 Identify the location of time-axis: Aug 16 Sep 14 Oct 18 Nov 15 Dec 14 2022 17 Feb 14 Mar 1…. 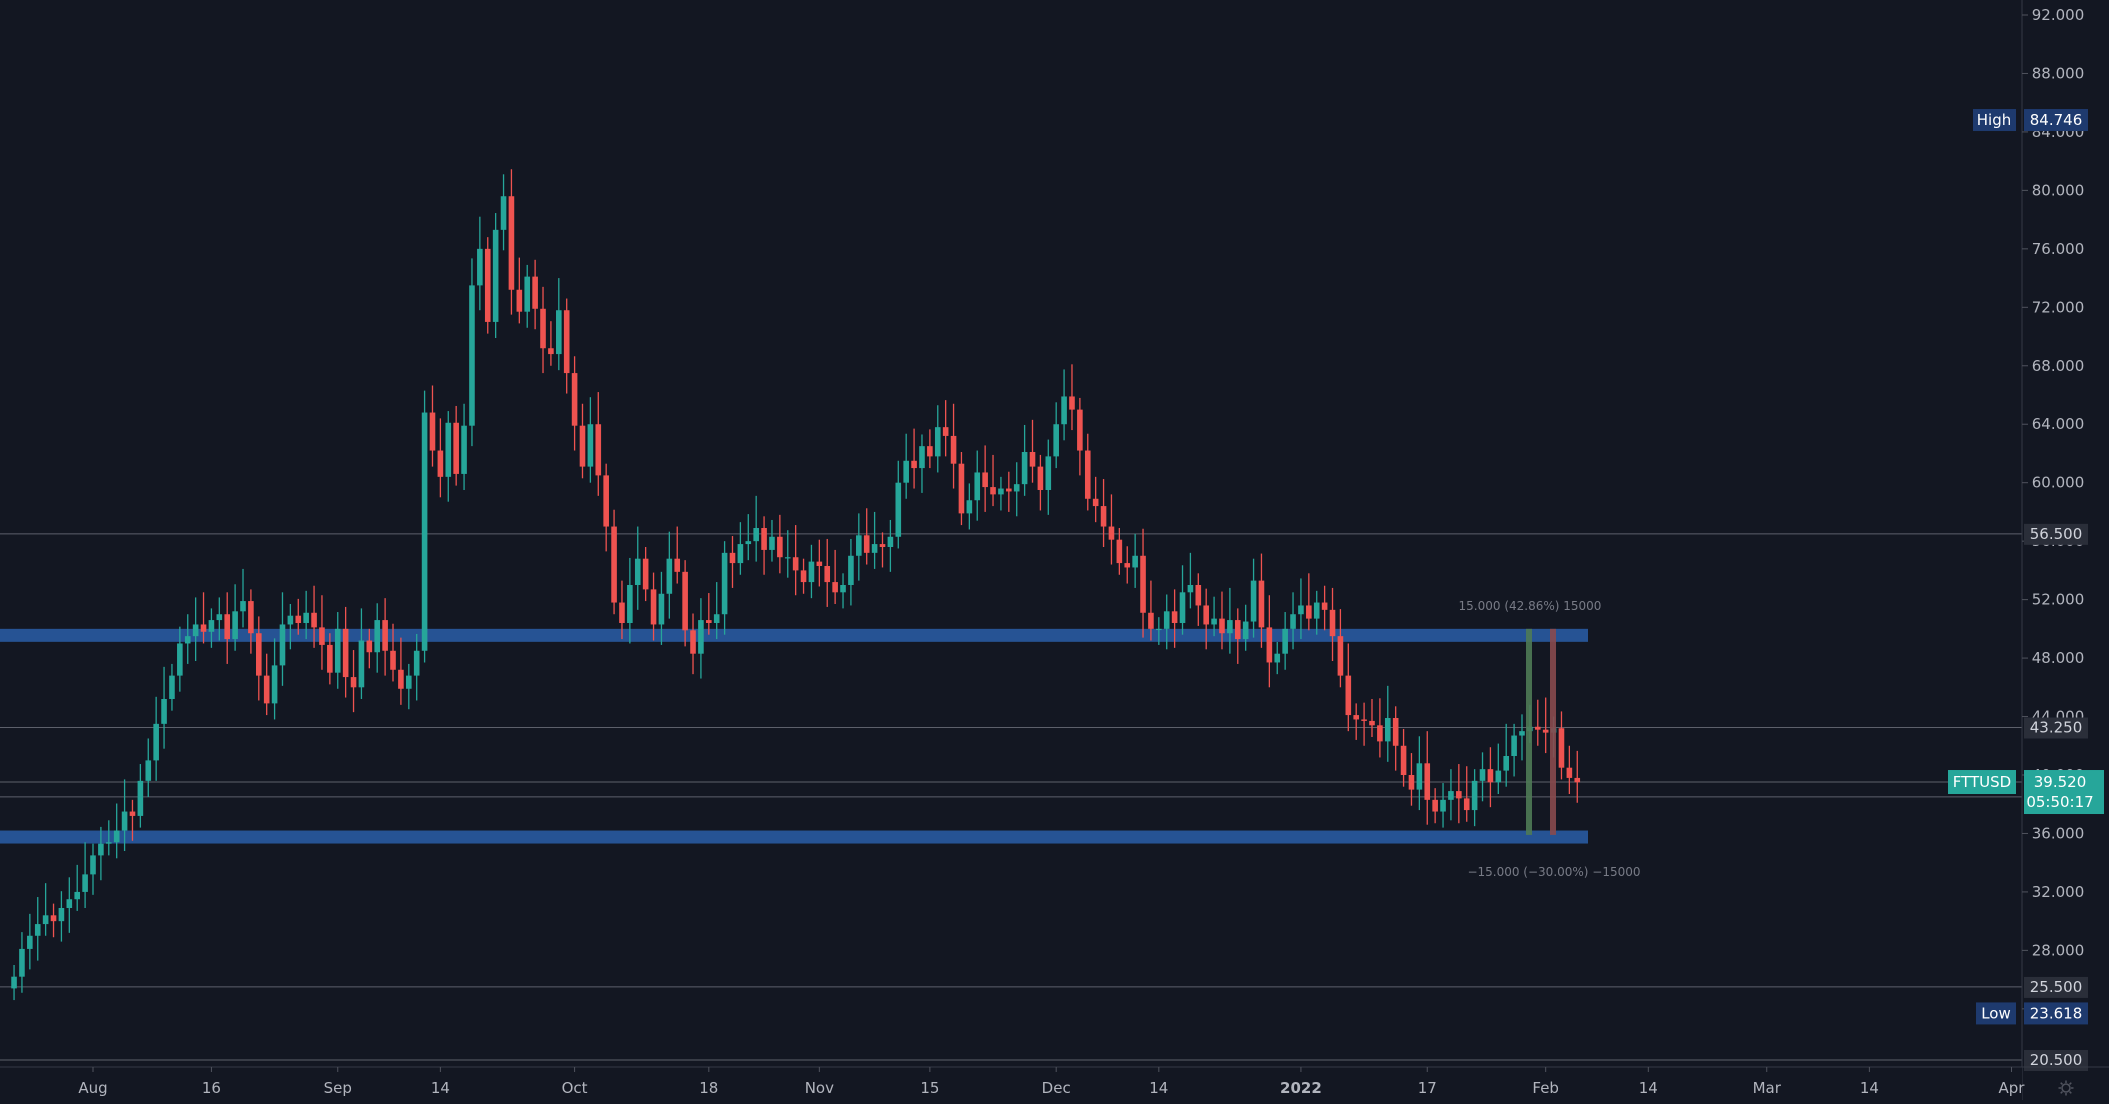
(1054, 1083).